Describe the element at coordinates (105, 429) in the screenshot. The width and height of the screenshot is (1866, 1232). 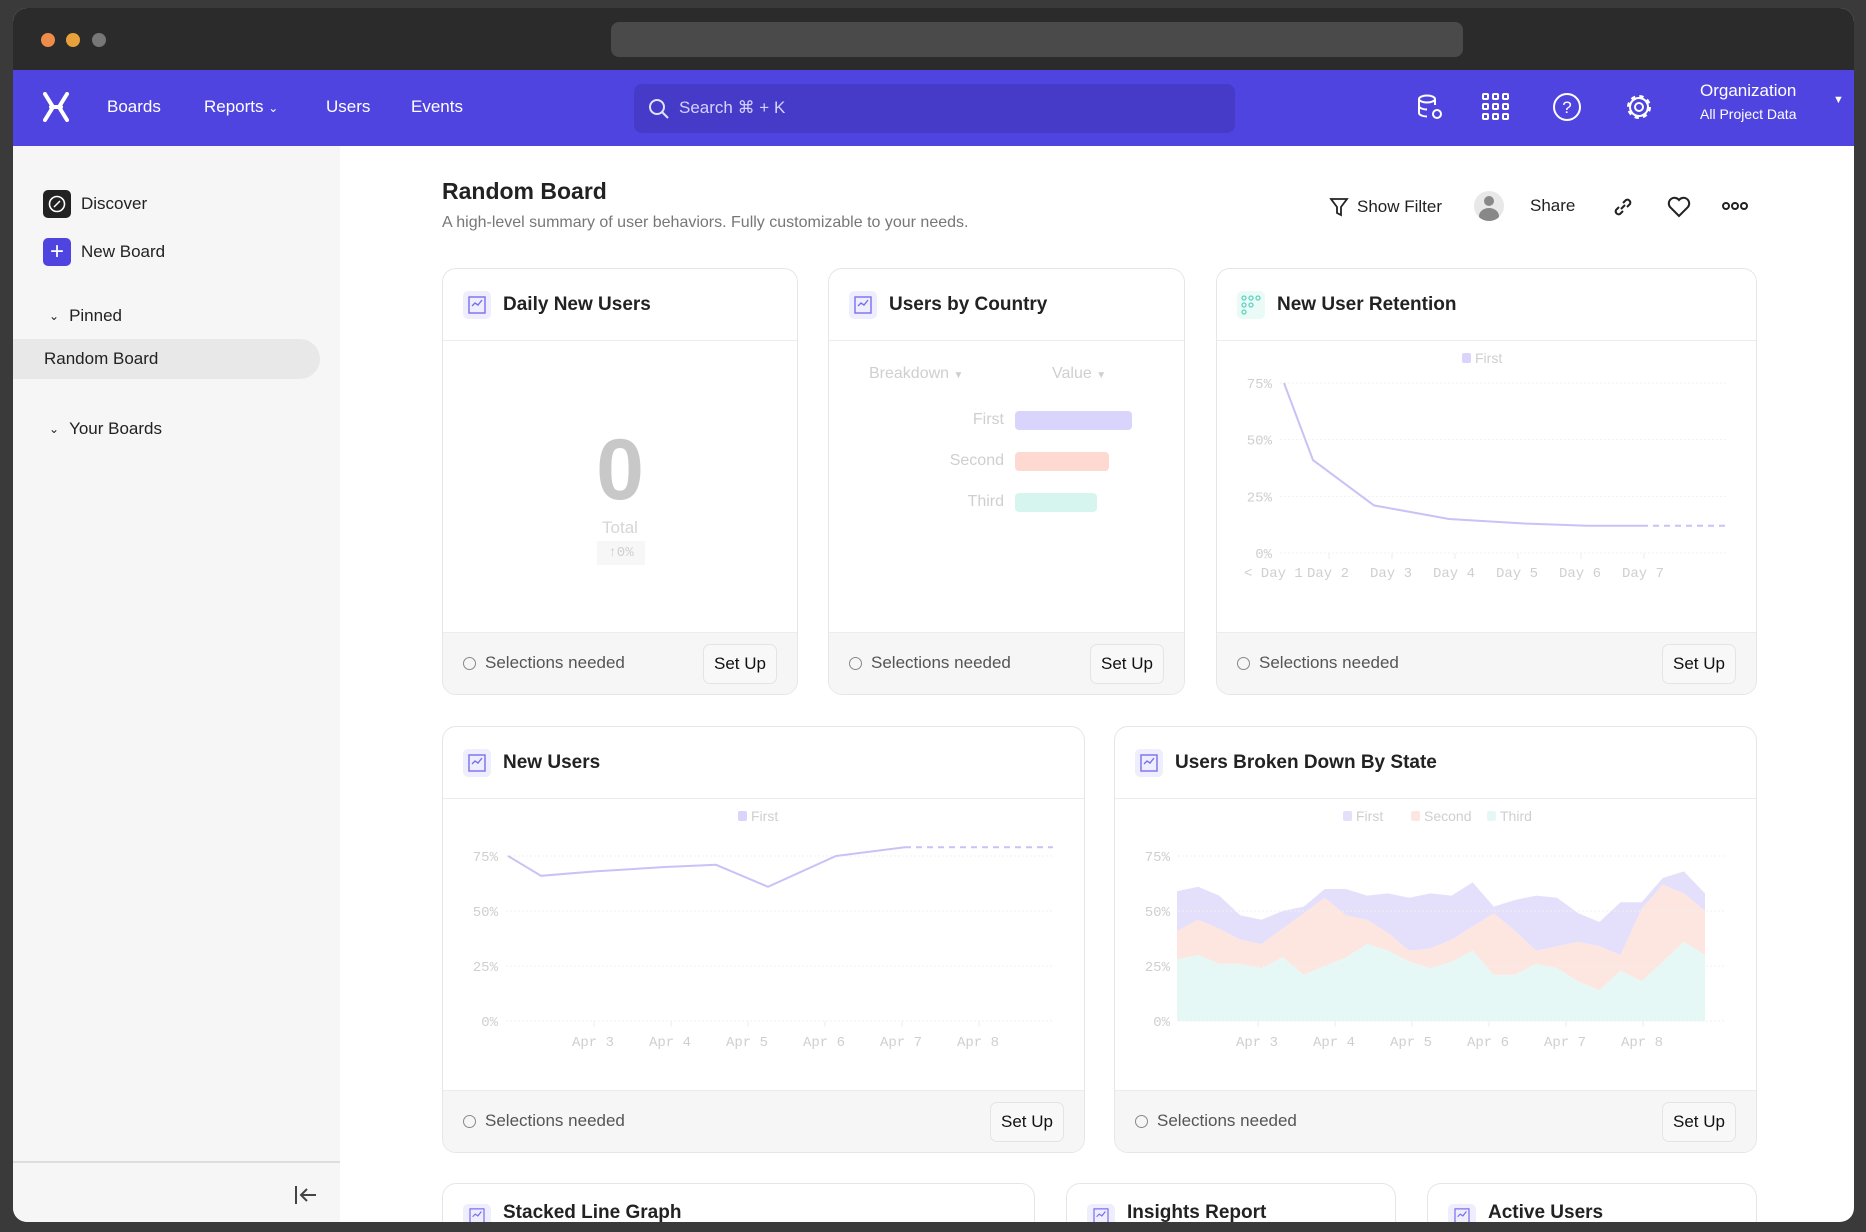
I see `your-boards-section-toggle: ⌄ Your Boards` at that location.